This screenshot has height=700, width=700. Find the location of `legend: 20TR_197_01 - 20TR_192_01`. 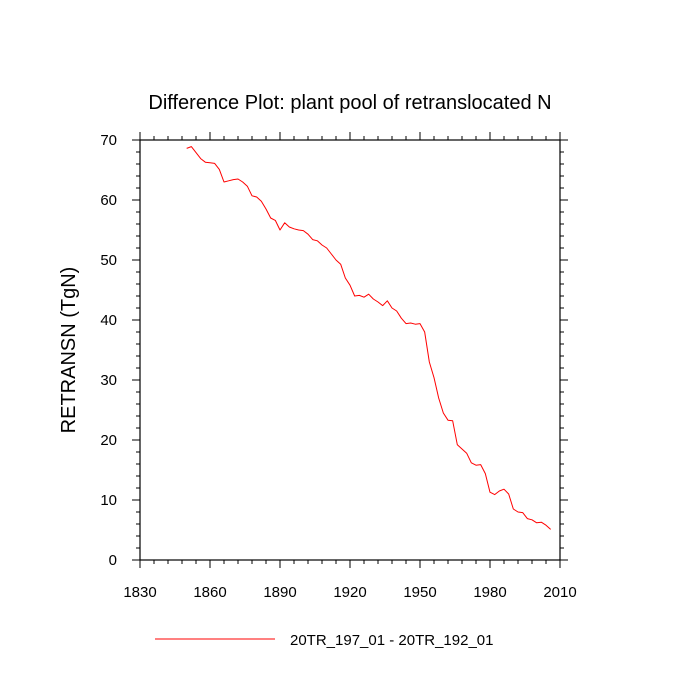

legend: 20TR_197_01 - 20TR_192_01 is located at coordinates (324, 640).